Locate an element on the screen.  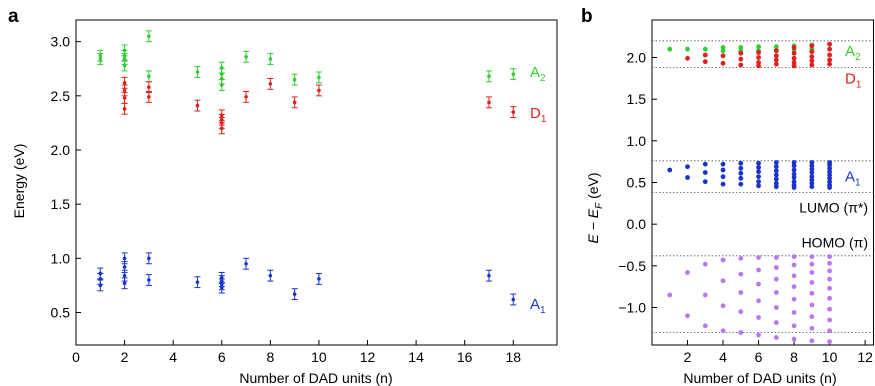
series-label-main: D is located at coordinates (535, 113).